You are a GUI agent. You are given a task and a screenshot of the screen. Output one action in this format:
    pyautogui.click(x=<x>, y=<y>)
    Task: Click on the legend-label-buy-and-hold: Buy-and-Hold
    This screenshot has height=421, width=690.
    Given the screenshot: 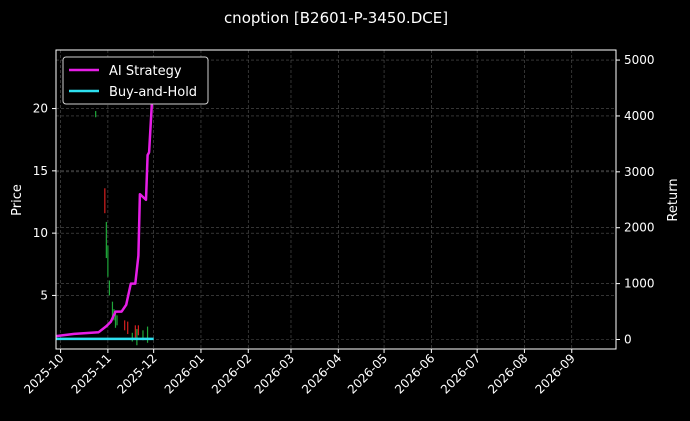 What is the action you would take?
    pyautogui.click(x=153, y=92)
    